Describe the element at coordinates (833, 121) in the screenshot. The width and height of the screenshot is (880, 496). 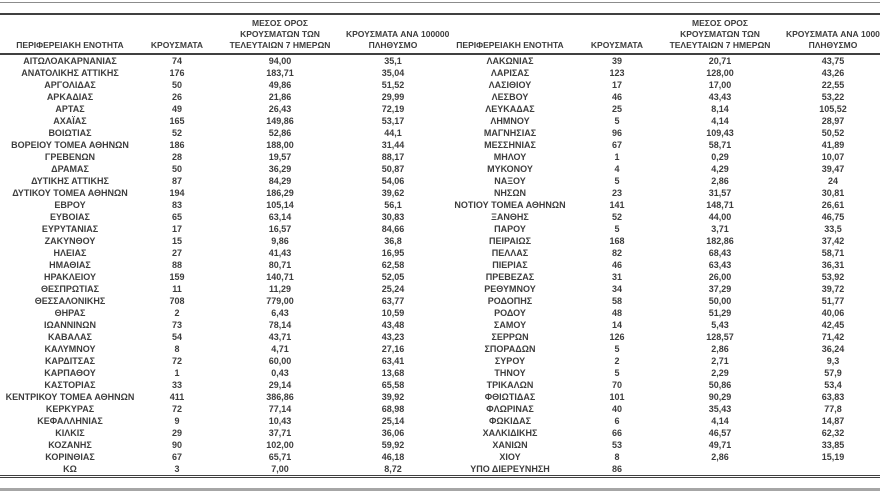
I see `table-cell: 28,97` at that location.